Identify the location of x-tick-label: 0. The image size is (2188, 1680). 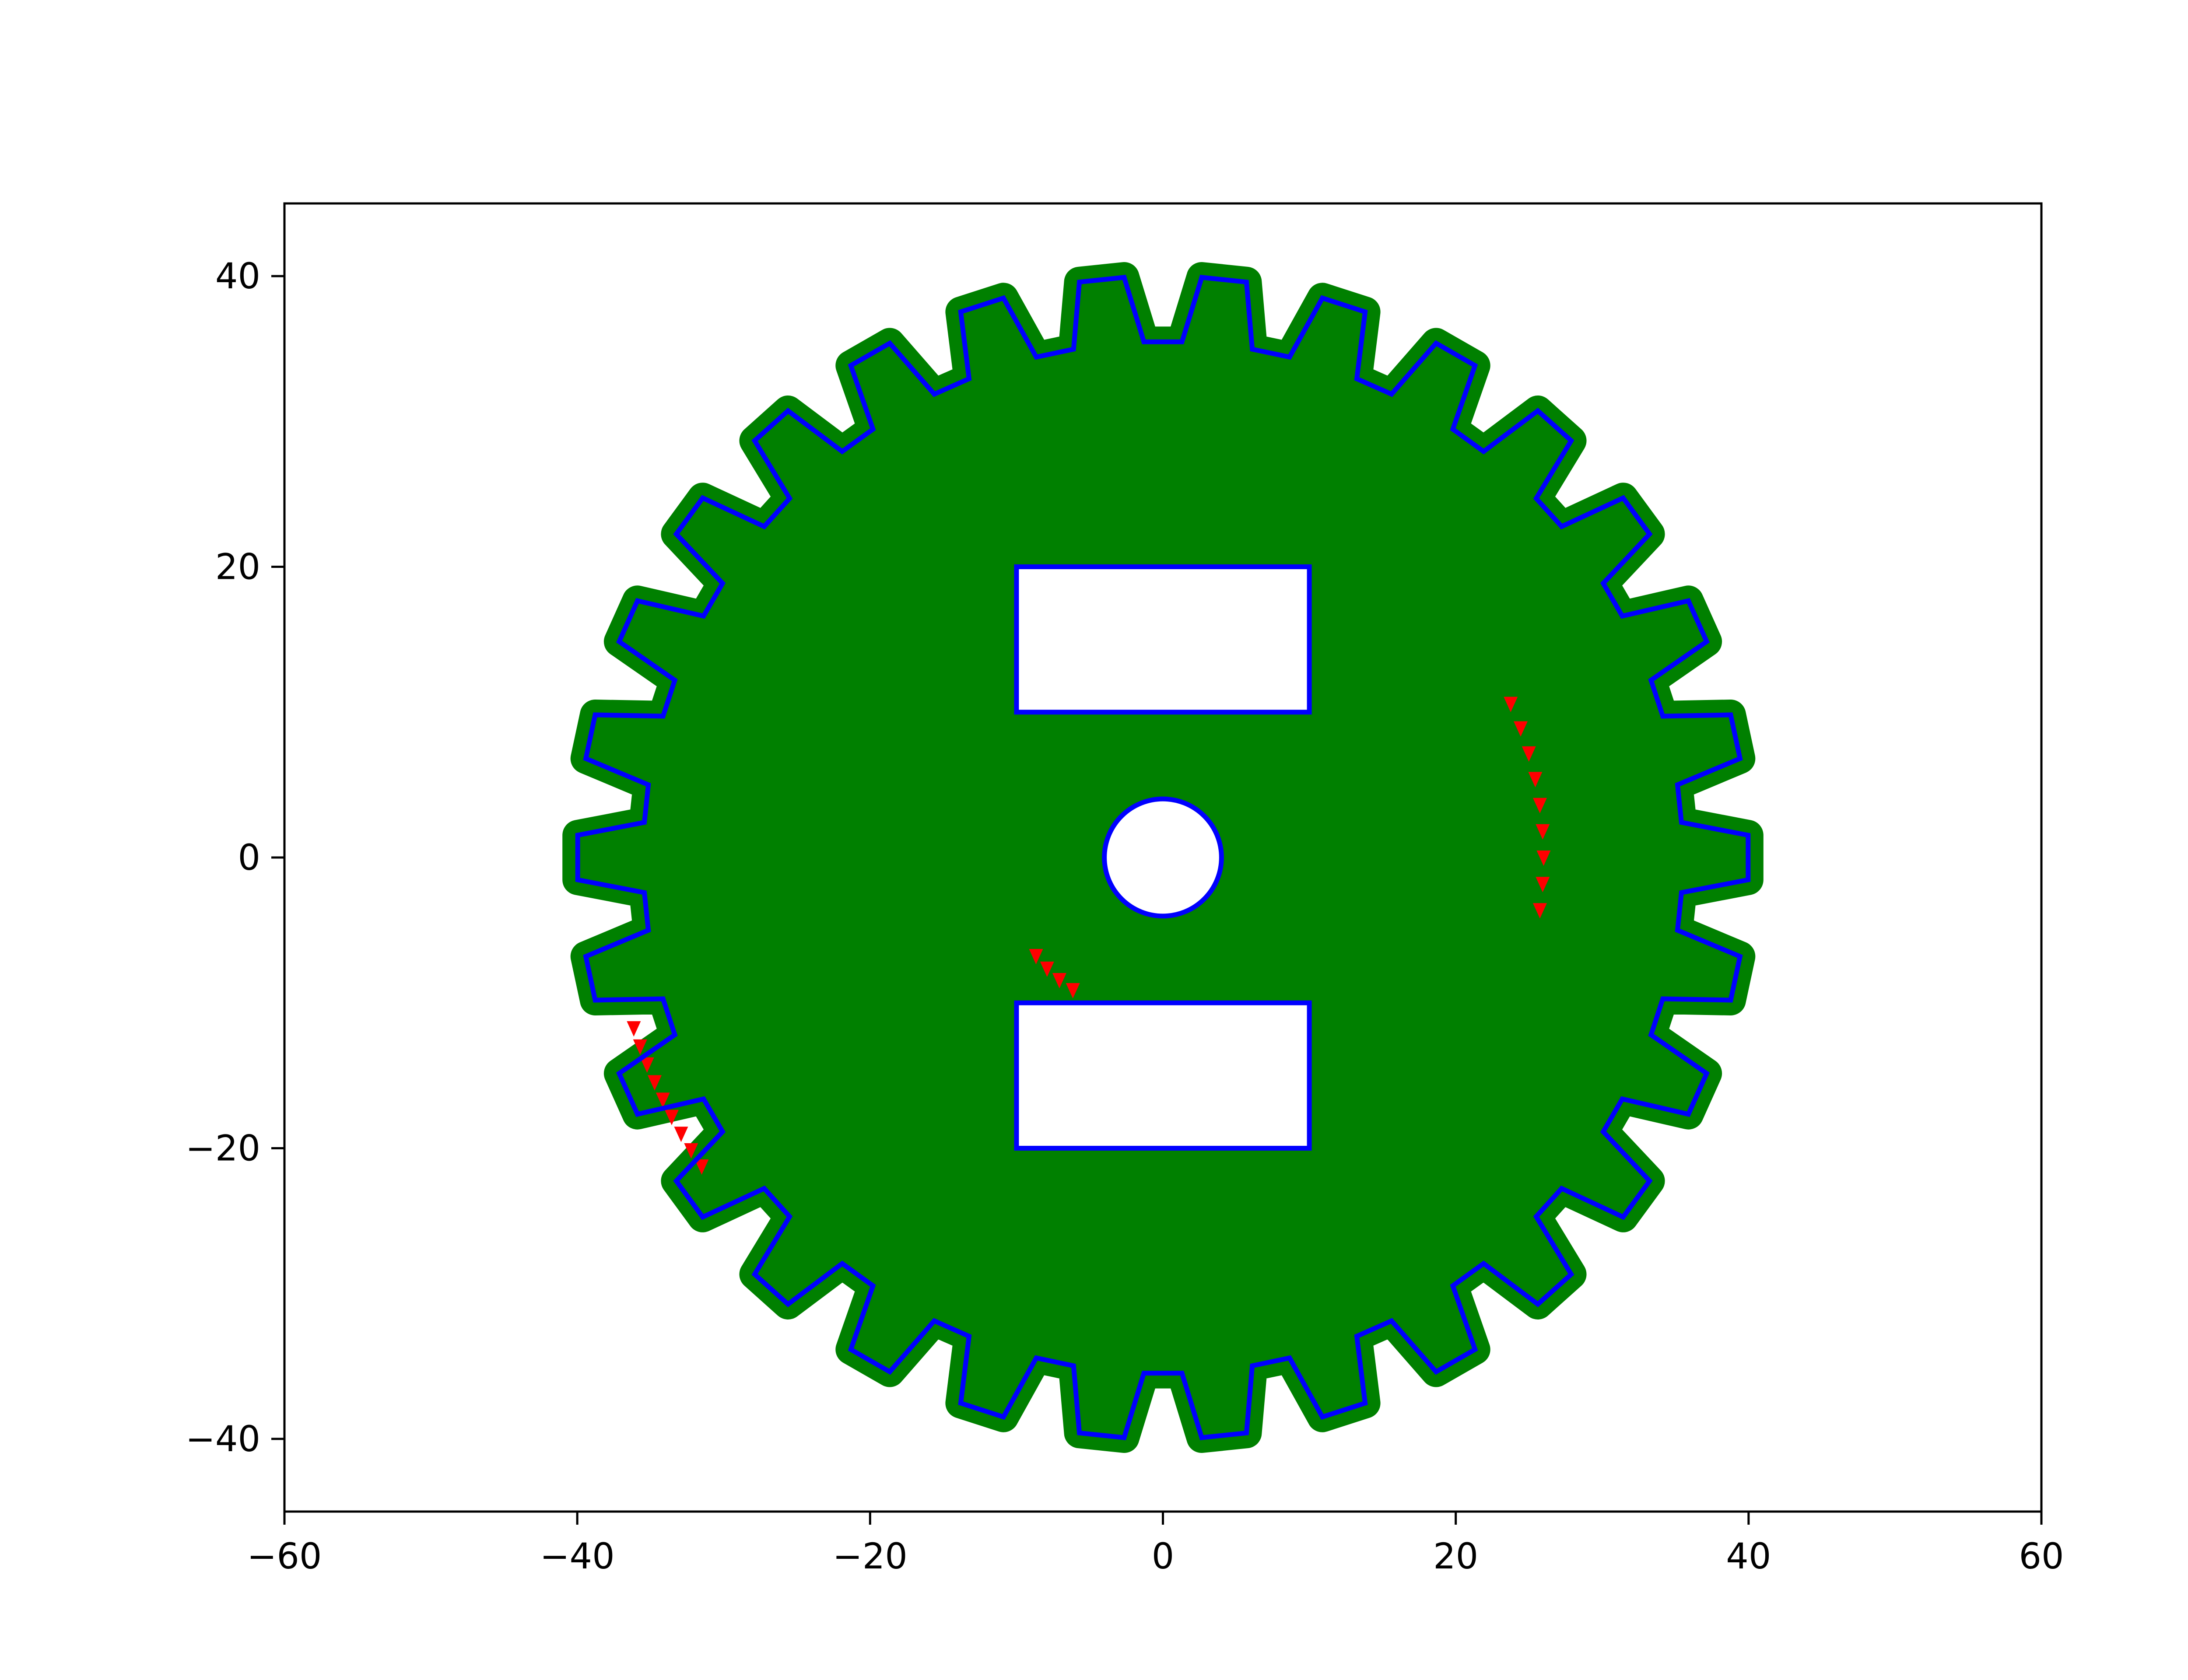
(1163, 1556).